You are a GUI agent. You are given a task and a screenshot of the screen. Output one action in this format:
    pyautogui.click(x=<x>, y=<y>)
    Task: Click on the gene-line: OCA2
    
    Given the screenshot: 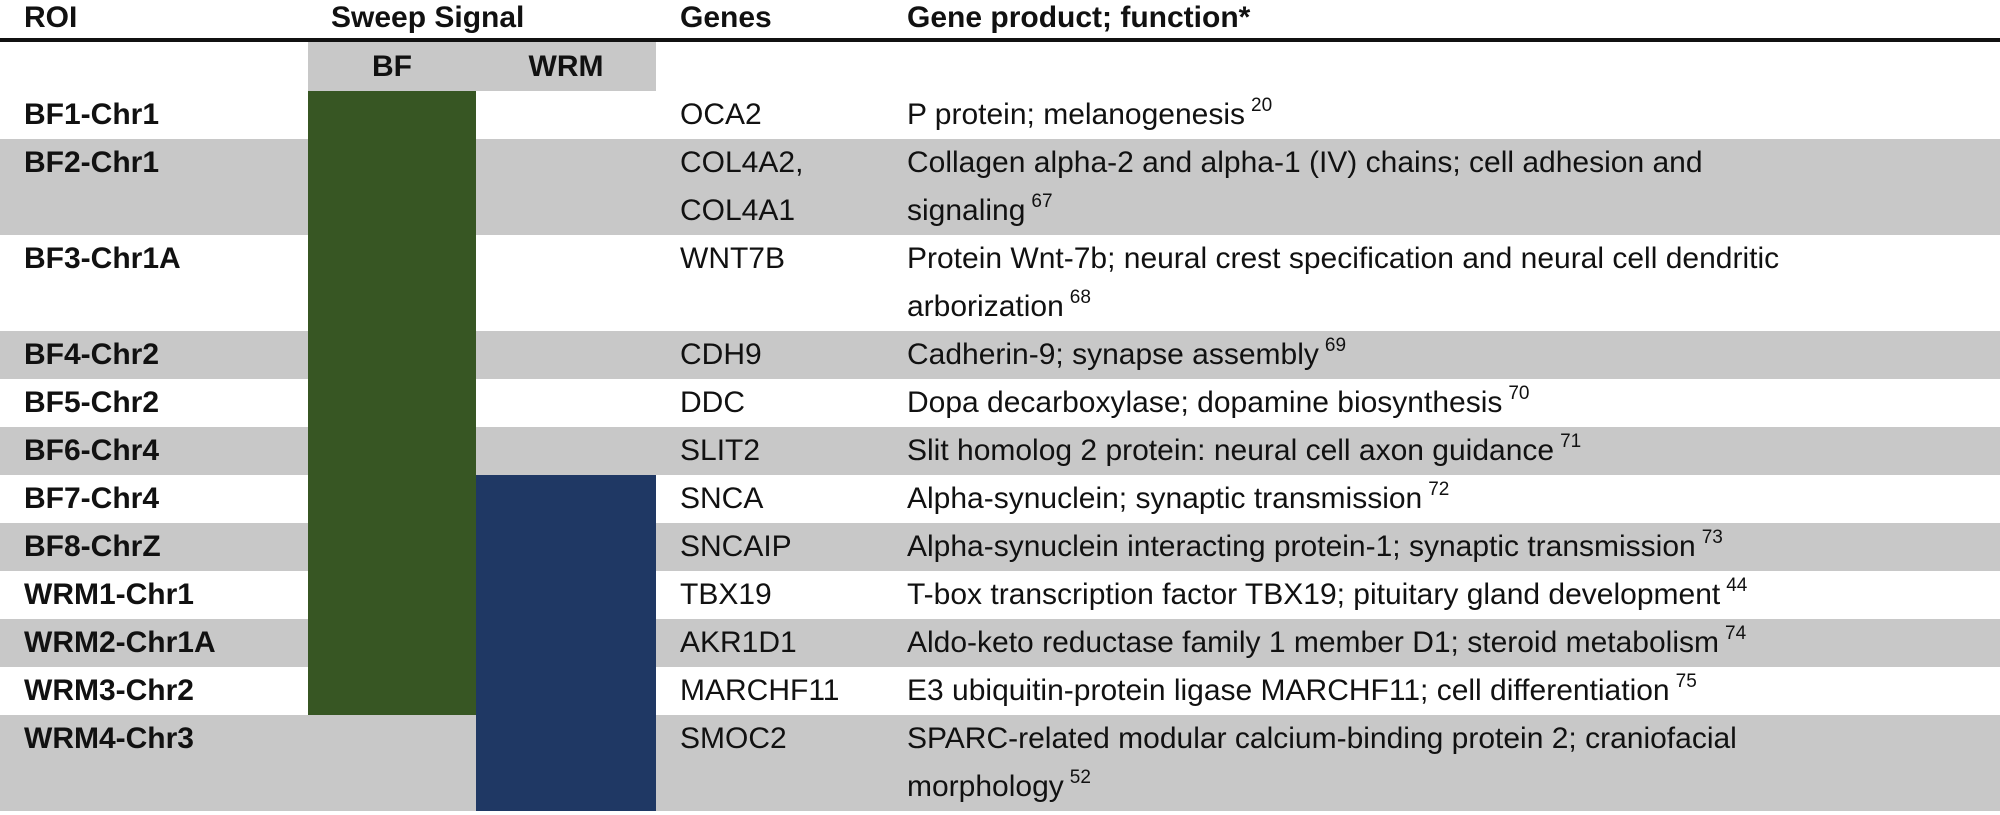 What is the action you would take?
    pyautogui.click(x=721, y=114)
    